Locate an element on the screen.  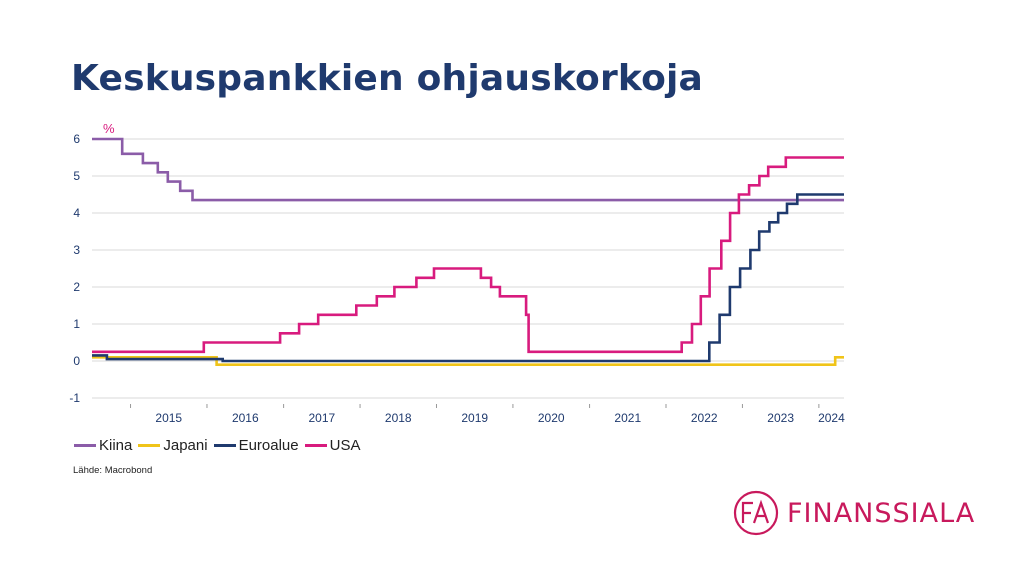
legend-label-japani: Japani is located at coordinates (185, 445).